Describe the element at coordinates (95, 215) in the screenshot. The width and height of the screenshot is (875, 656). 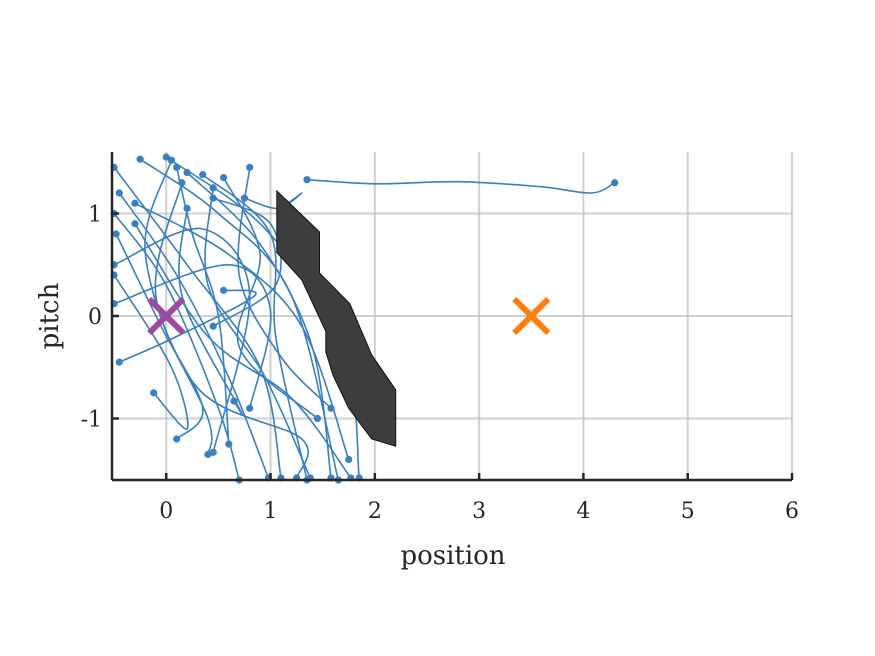
I see `y-tick-label: 1` at that location.